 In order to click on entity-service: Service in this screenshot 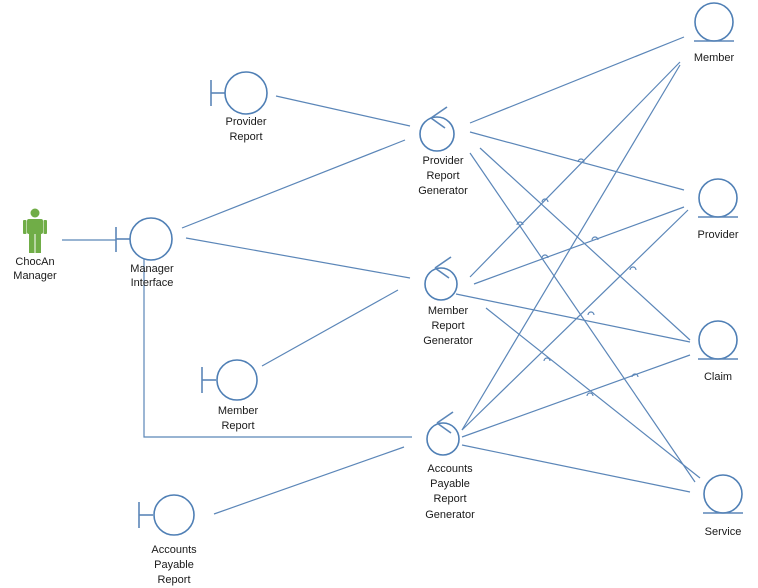, I will do `click(723, 506)`.